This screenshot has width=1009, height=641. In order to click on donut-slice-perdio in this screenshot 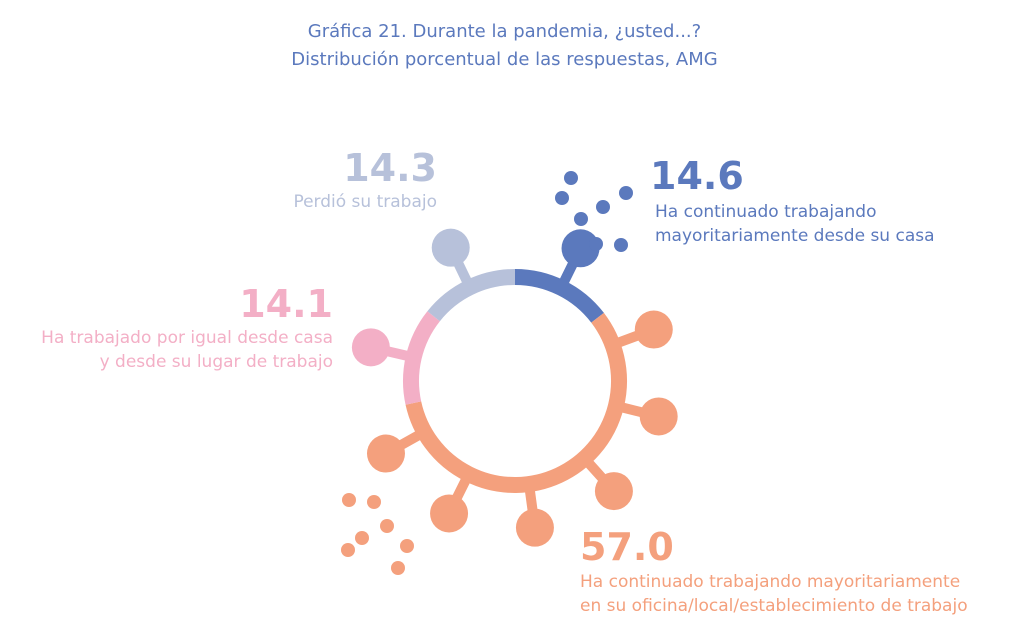, I will do `click(471, 295)`.